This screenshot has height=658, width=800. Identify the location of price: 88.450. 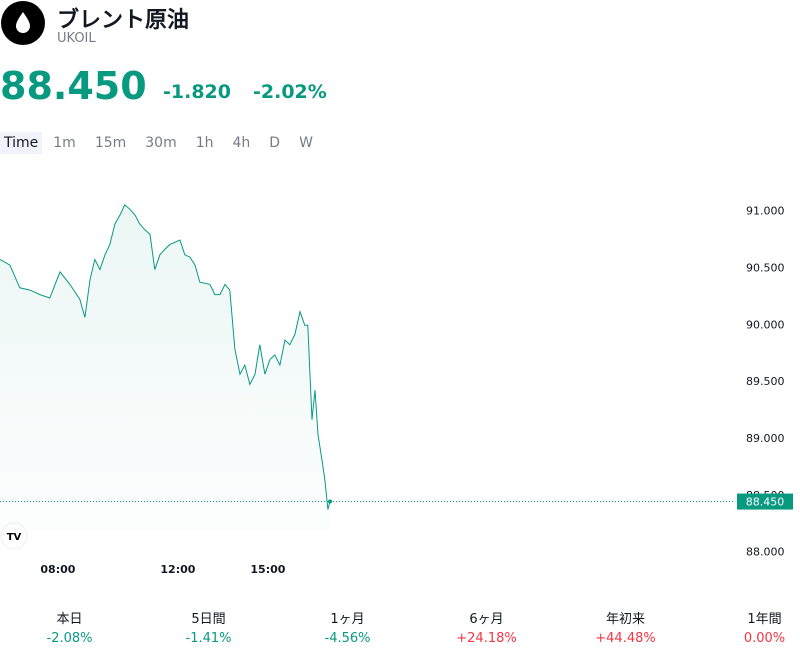
(73, 86).